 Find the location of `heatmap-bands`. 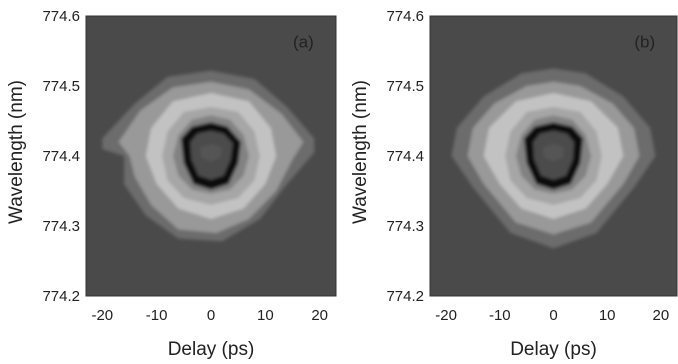

heatmap-bands is located at coordinates (208, 156).